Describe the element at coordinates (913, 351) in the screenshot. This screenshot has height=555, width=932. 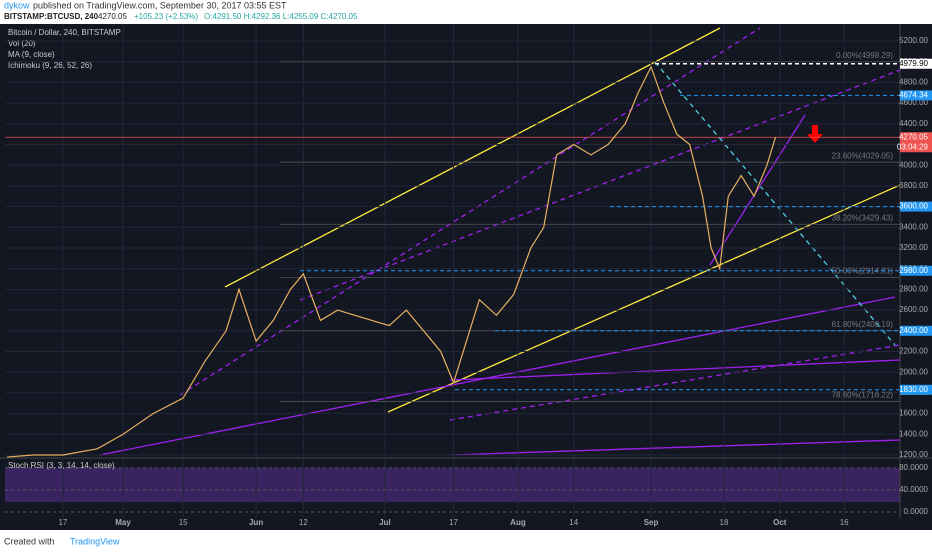
I see `y-tick-label: 2200.00` at that location.